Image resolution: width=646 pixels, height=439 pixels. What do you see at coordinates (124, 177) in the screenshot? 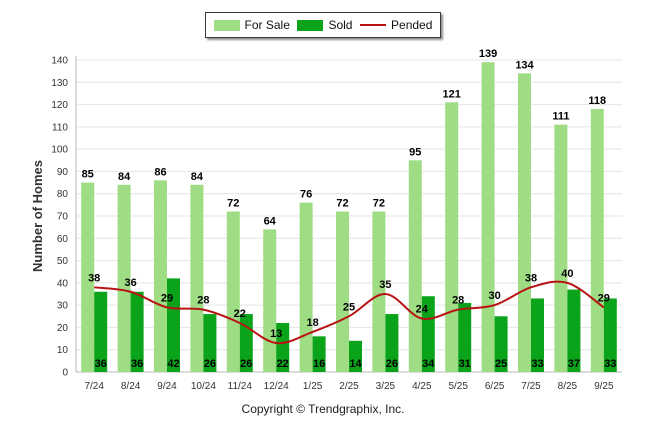
I see `data-label-for-sale: 84` at bounding box center [124, 177].